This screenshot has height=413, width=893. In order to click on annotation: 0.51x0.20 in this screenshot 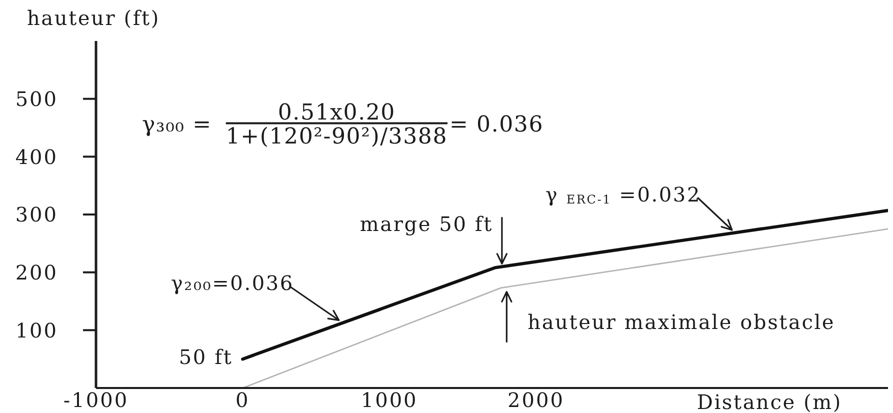, I will do `click(337, 113)`.